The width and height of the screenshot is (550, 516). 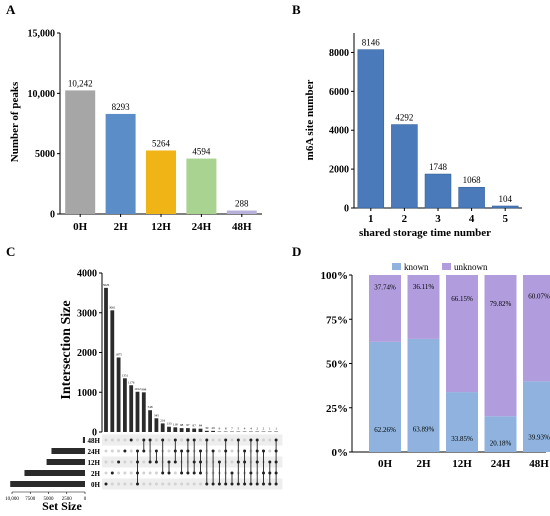 What do you see at coordinates (405, 219) in the screenshot?
I see `panel-b-xtick-label: 2` at bounding box center [405, 219].